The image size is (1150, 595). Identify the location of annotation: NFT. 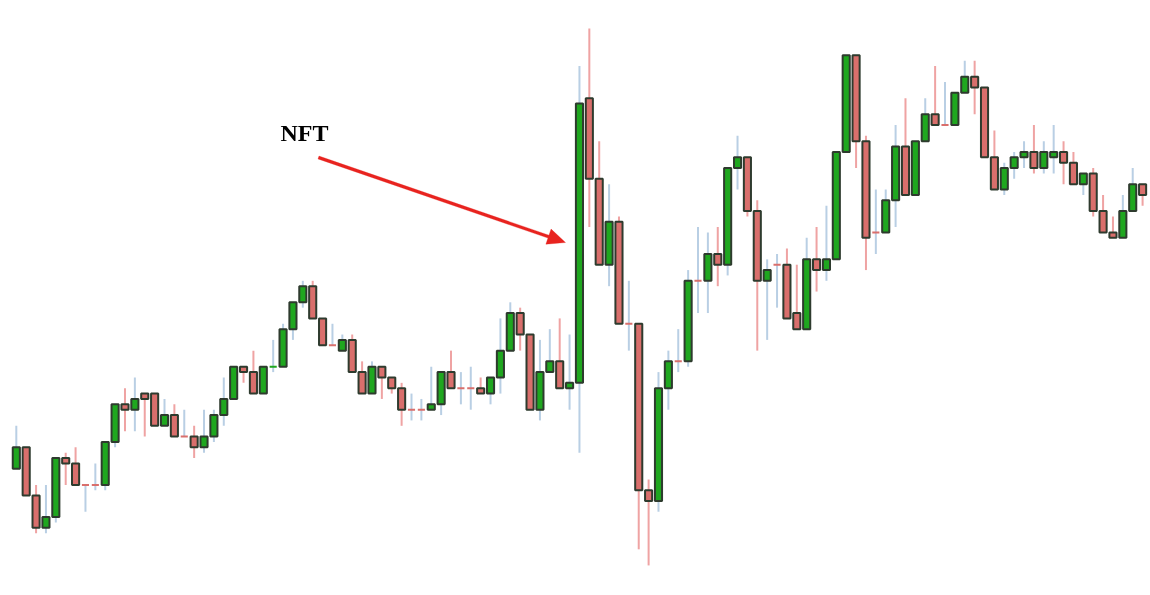
(304, 132).